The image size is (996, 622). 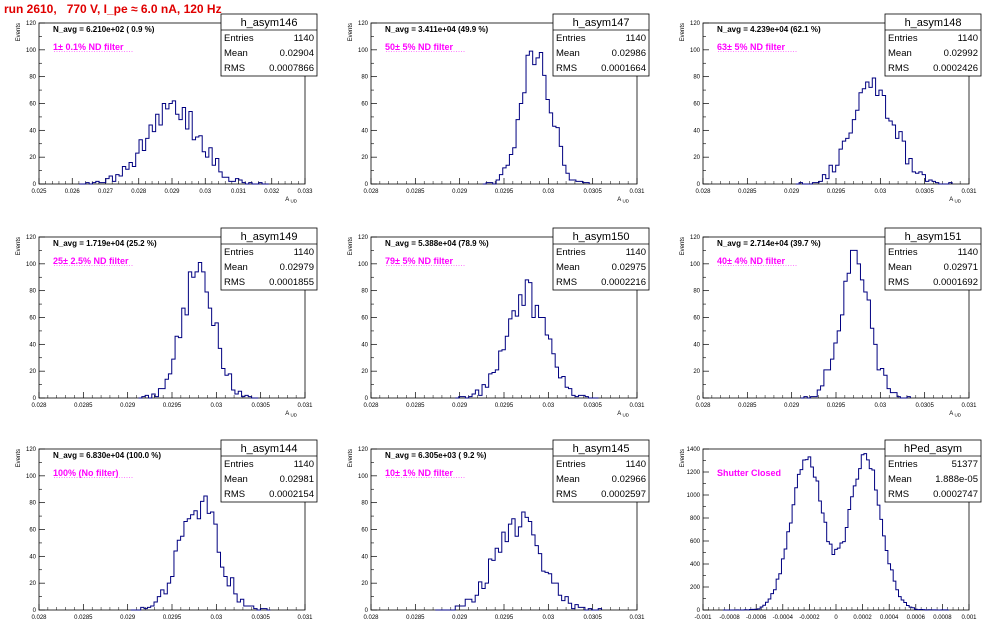 I want to click on stat-value: 0.0002597, so click(x=623, y=494).